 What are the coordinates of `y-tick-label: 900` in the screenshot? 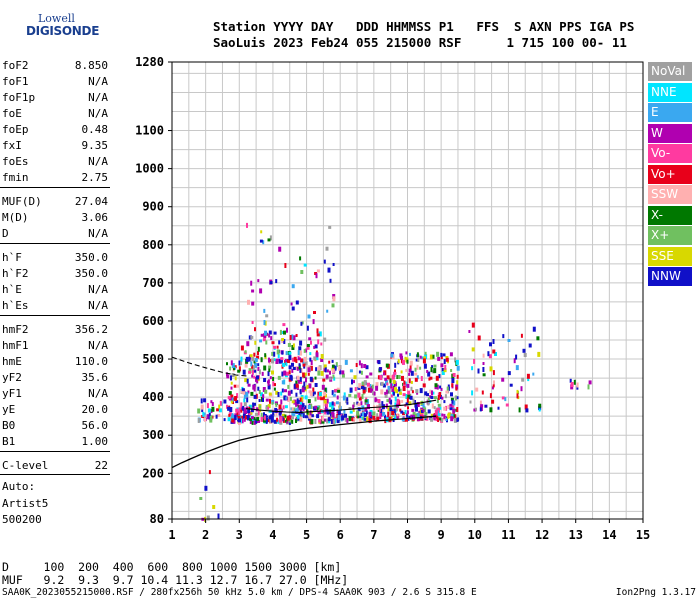 It's located at (153, 207).